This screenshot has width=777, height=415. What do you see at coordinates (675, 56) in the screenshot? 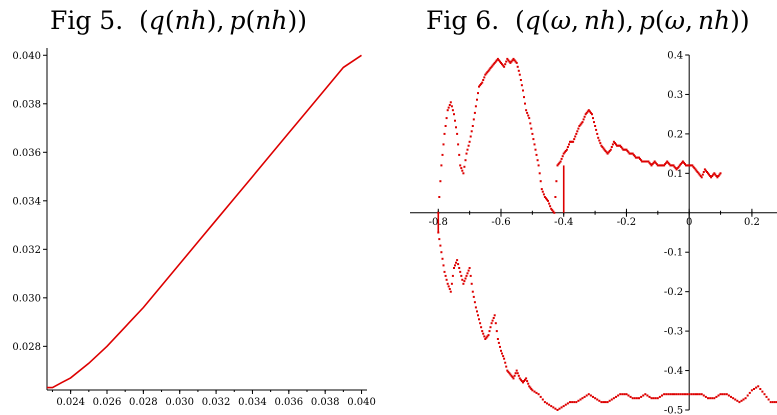
I see `fig6-y-tick-label: 0.4` at bounding box center [675, 56].